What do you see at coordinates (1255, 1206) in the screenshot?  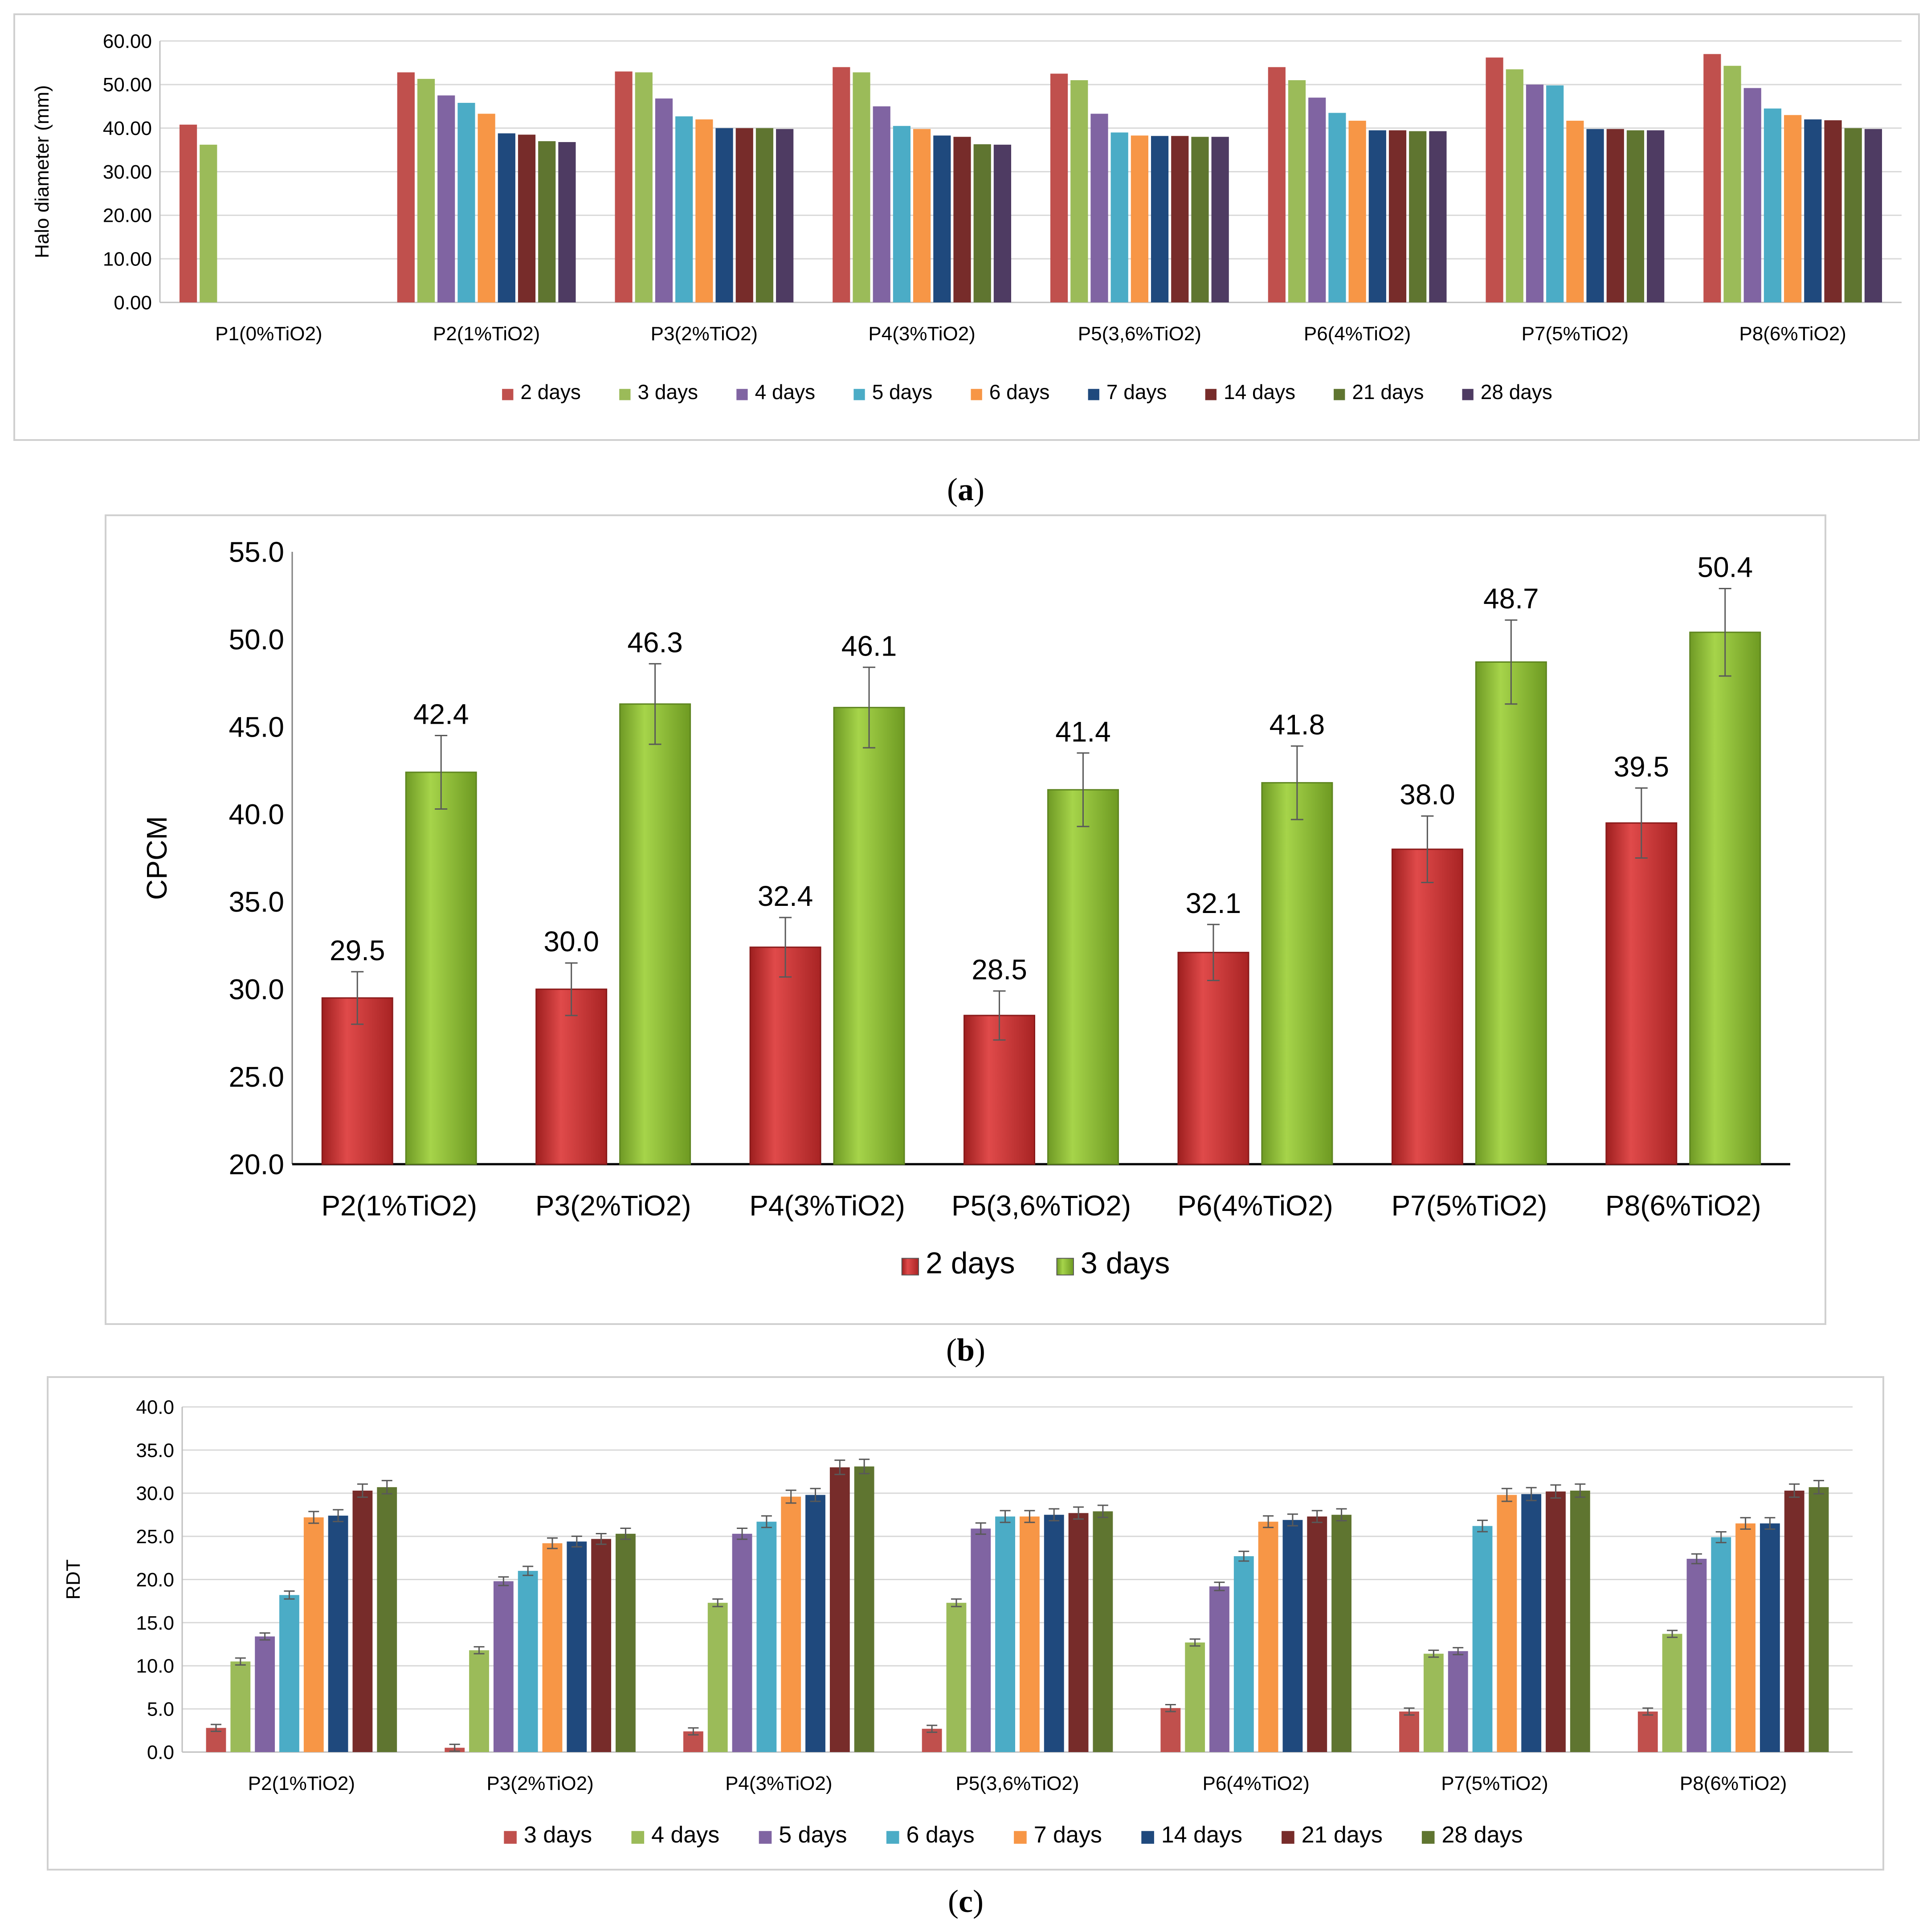 I see `x-tick-label: P6(4%TiO2)` at bounding box center [1255, 1206].